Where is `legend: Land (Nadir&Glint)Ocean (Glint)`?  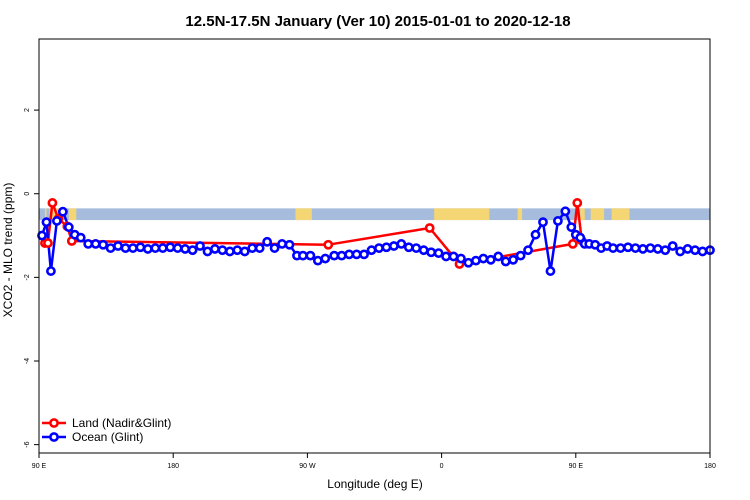
legend: Land (Nadir&Glint)Ocean (Glint) is located at coordinates (106, 430).